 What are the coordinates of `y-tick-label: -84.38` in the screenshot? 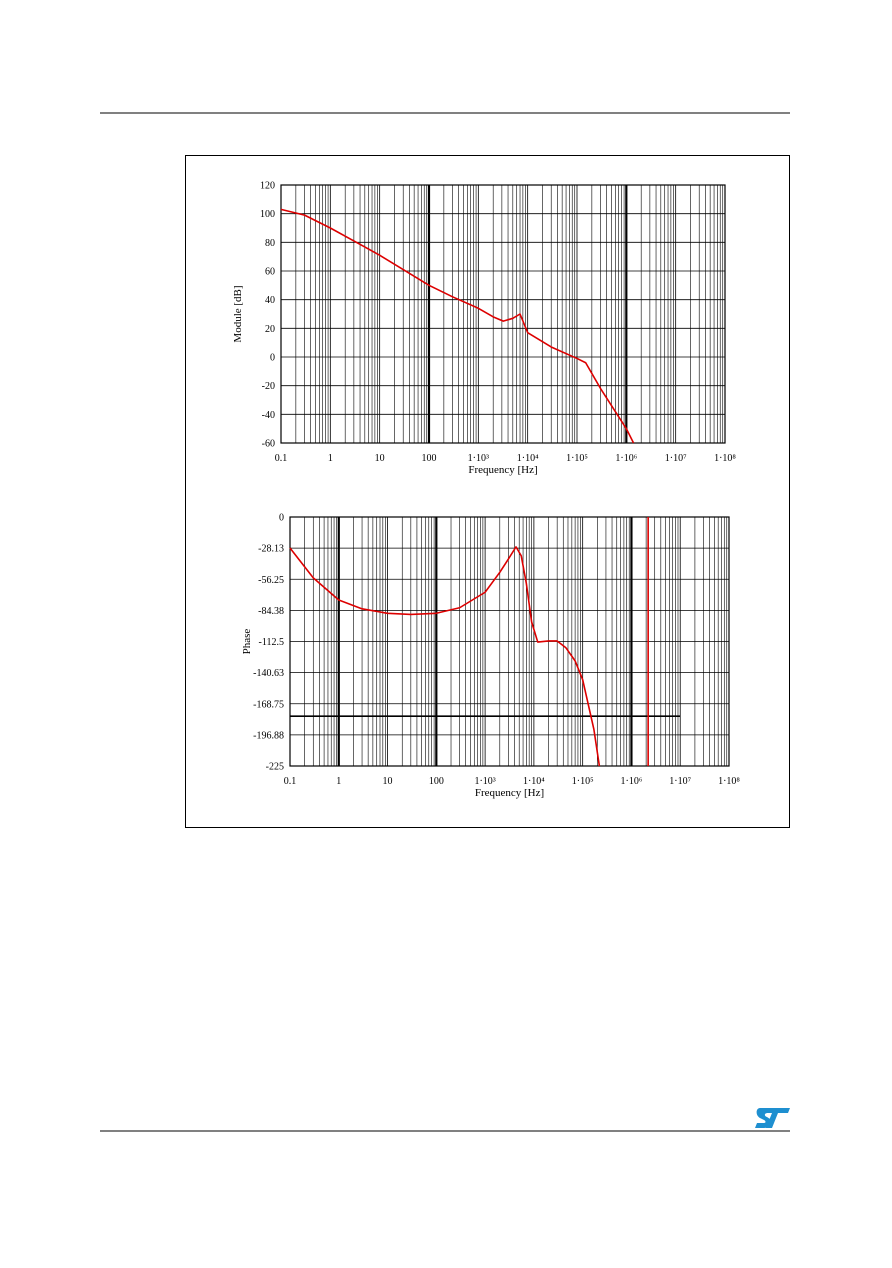 It's located at (271, 611).